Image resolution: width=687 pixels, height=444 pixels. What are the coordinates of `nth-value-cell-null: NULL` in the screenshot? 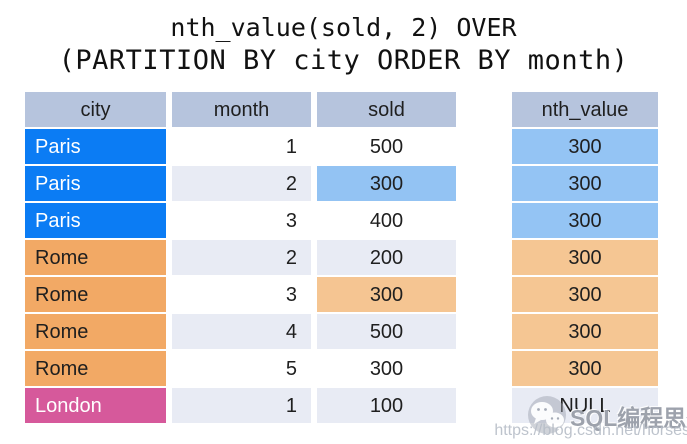 It's located at (585, 405).